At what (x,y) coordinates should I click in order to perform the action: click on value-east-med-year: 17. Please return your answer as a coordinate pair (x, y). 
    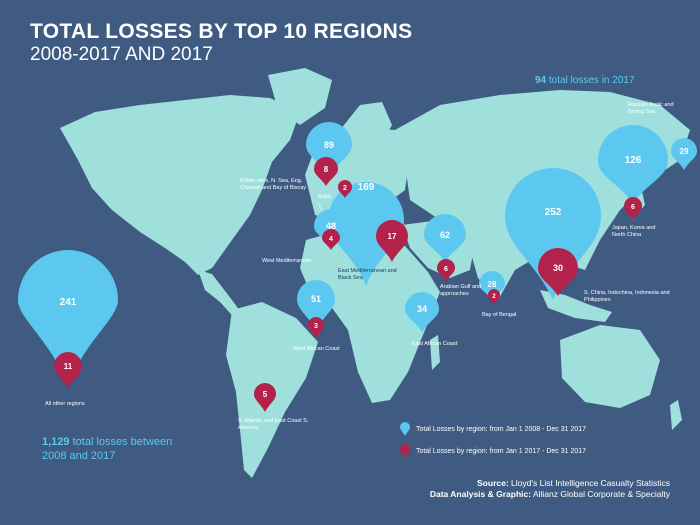
    Looking at the image, I should click on (392, 236).